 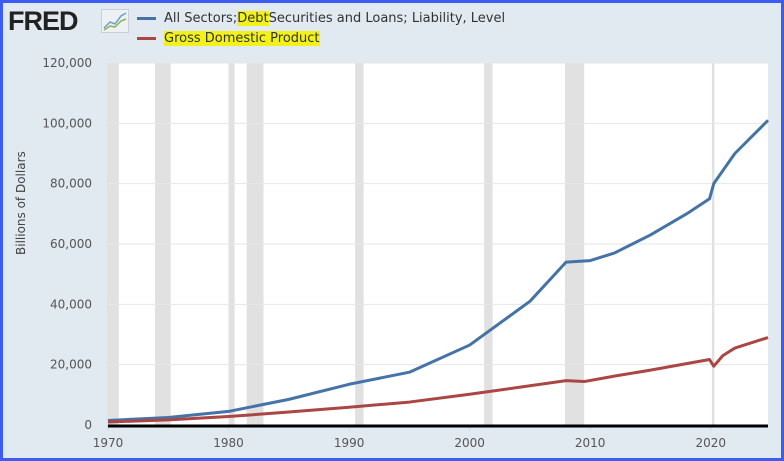 I want to click on fred-logo: FRED, so click(x=43, y=21).